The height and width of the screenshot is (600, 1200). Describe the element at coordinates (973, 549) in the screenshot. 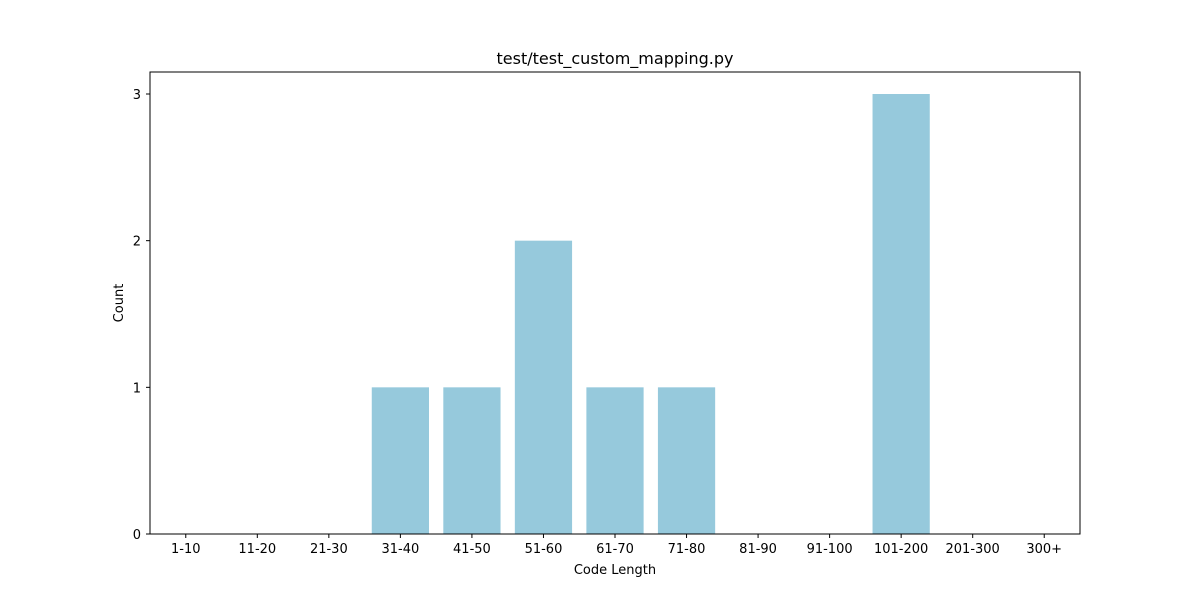

I see `x-tick-label: 201-300` at that location.